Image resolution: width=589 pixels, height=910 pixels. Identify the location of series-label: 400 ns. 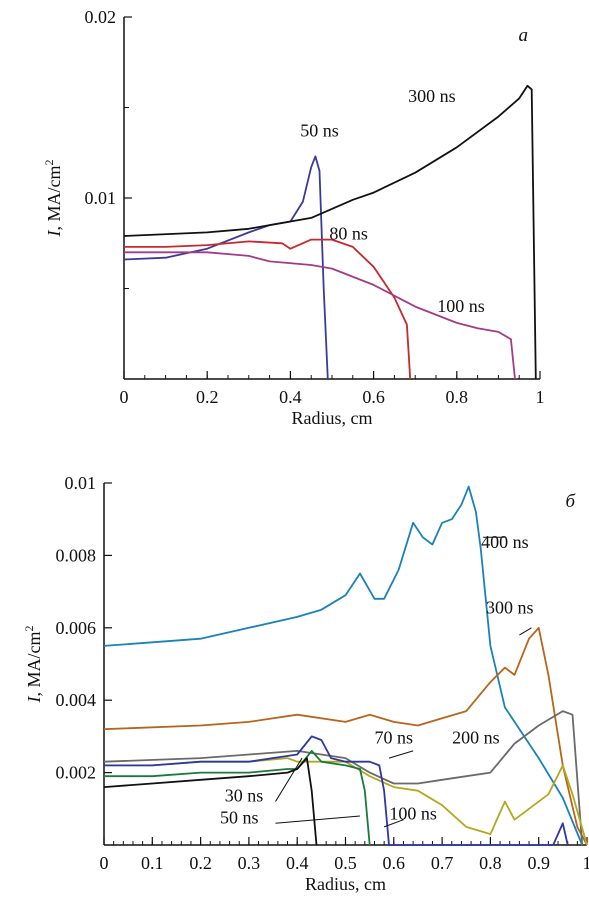
(505, 542).